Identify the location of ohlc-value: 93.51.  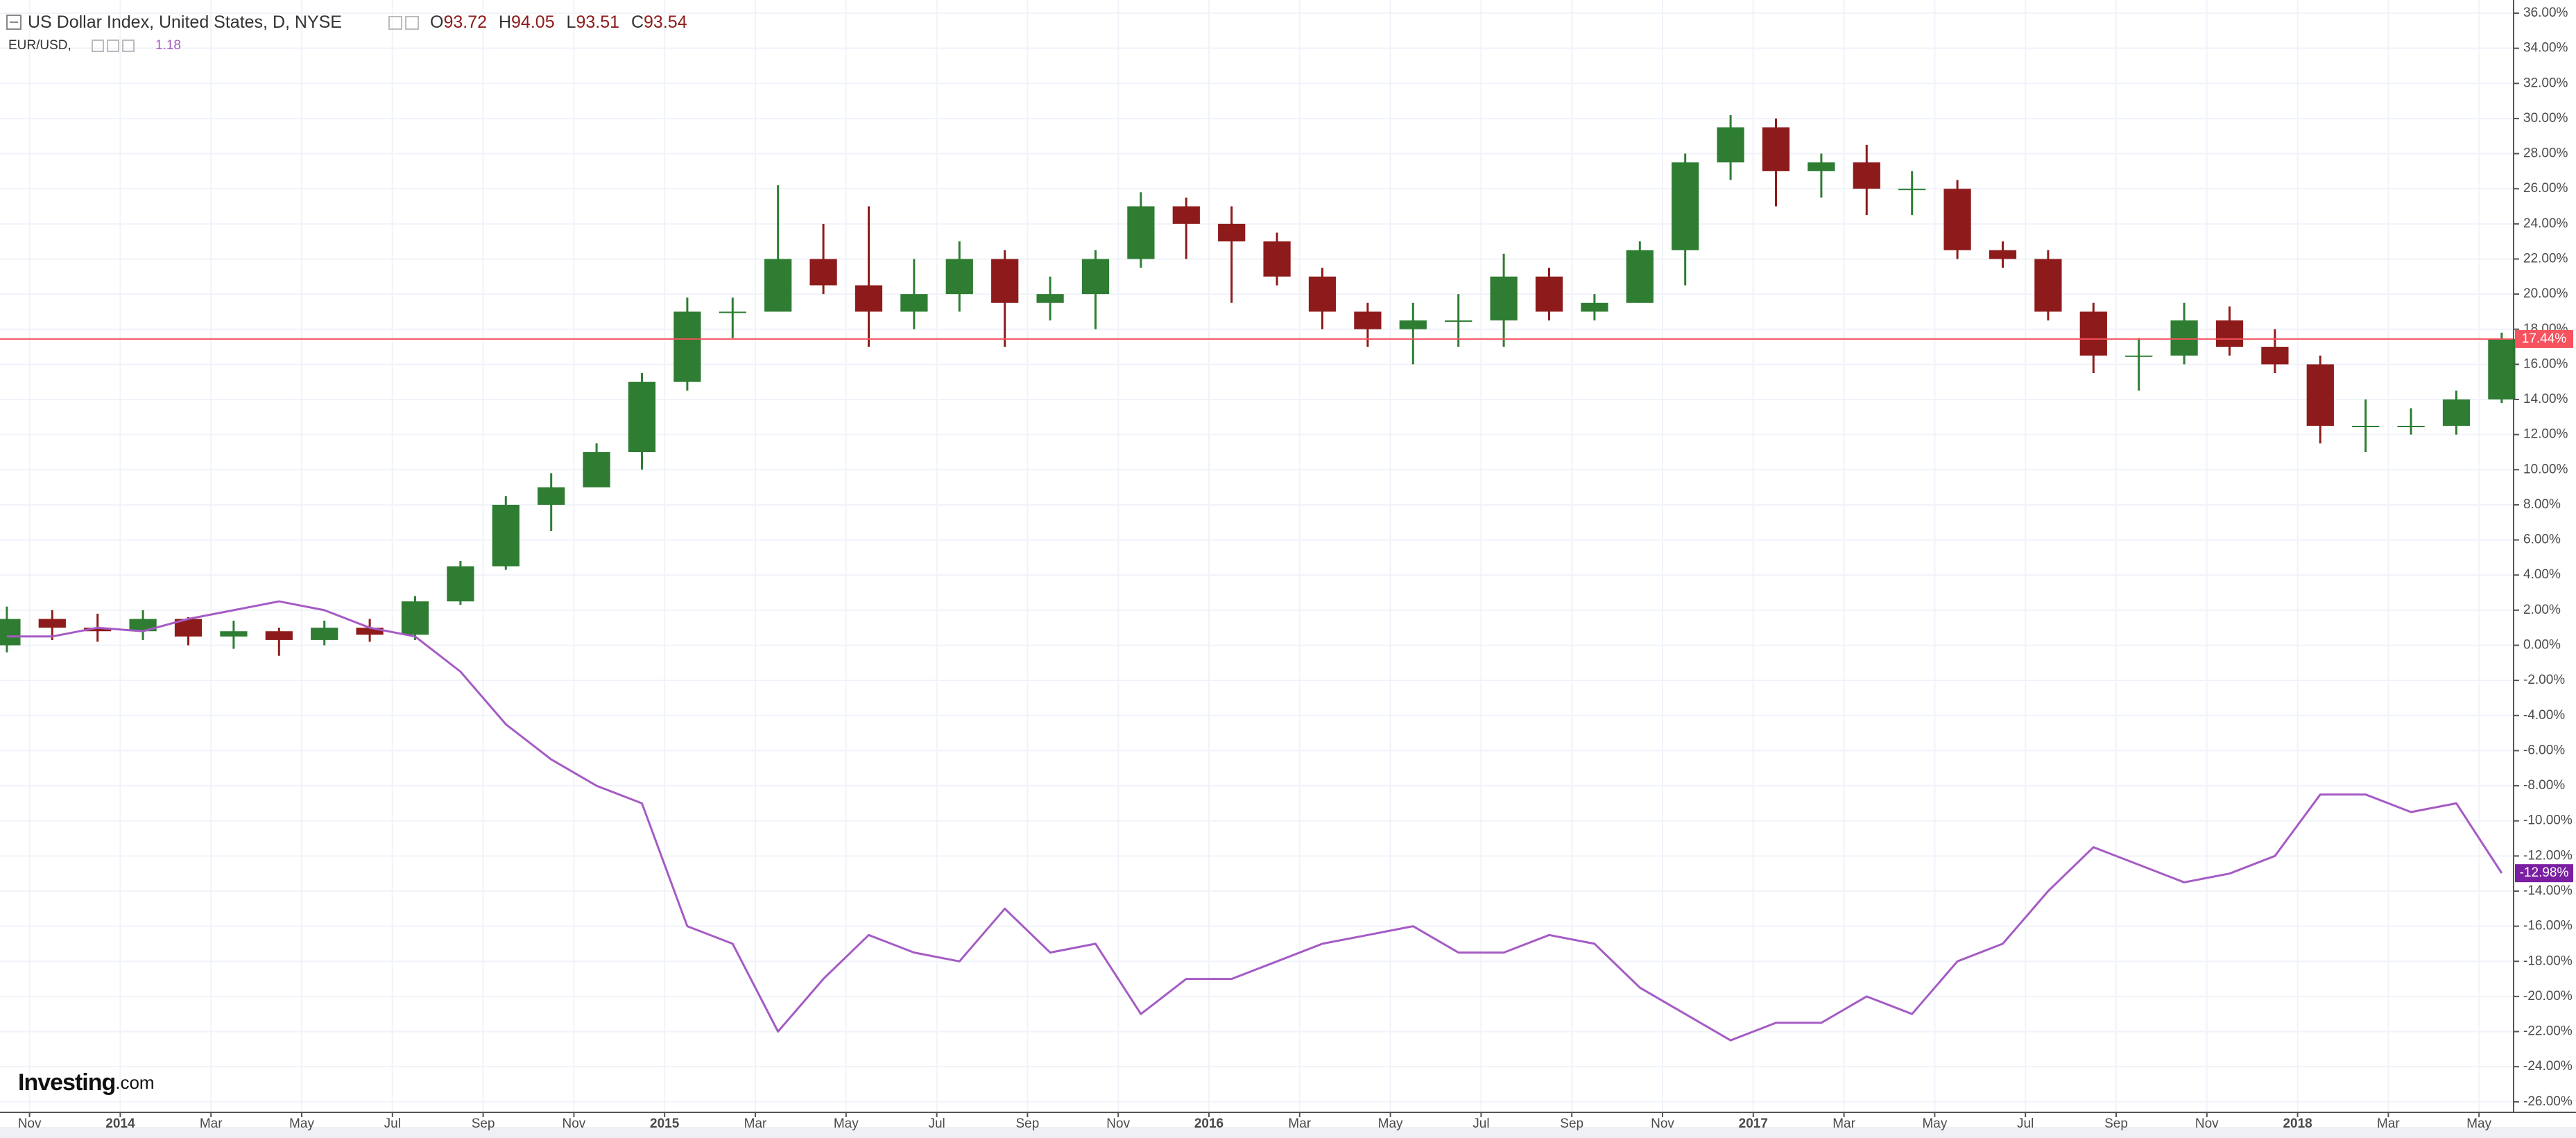
(597, 22).